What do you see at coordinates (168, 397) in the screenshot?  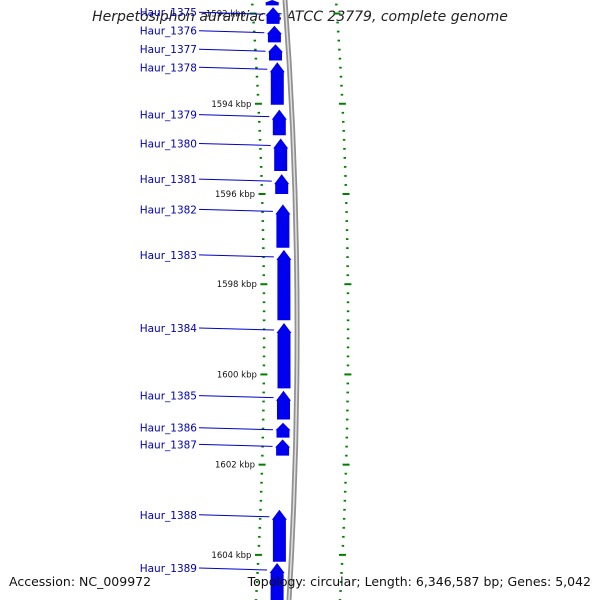 I see `gene-label: Haur_1385` at bounding box center [168, 397].